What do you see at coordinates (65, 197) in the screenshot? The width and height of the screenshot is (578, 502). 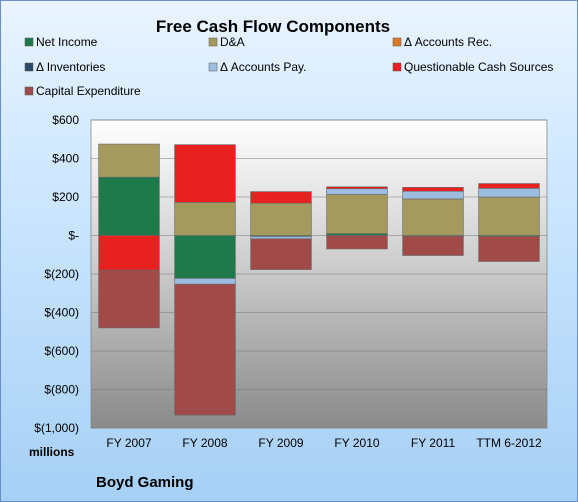 I see `y-tick-label: $200` at bounding box center [65, 197].